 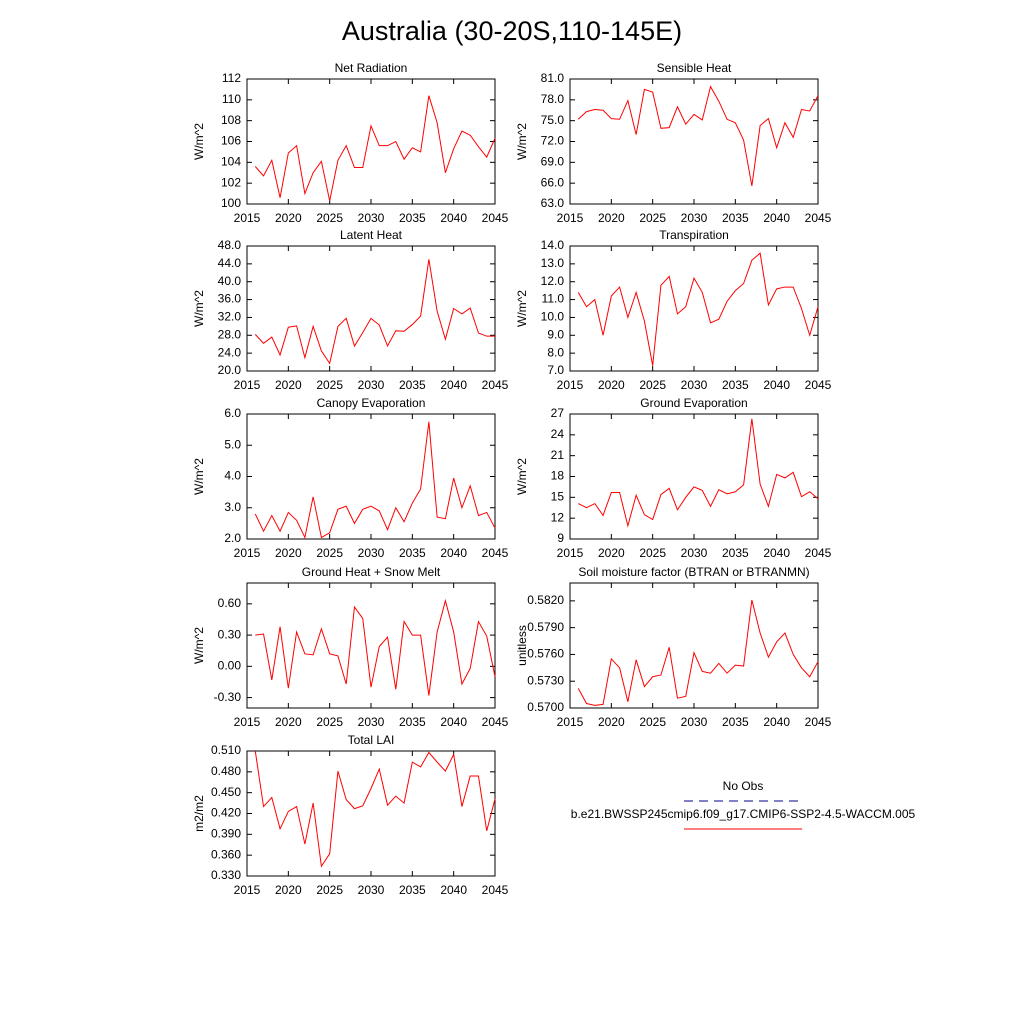 I want to click on y-tick-label: 0.00, so click(x=230, y=666).